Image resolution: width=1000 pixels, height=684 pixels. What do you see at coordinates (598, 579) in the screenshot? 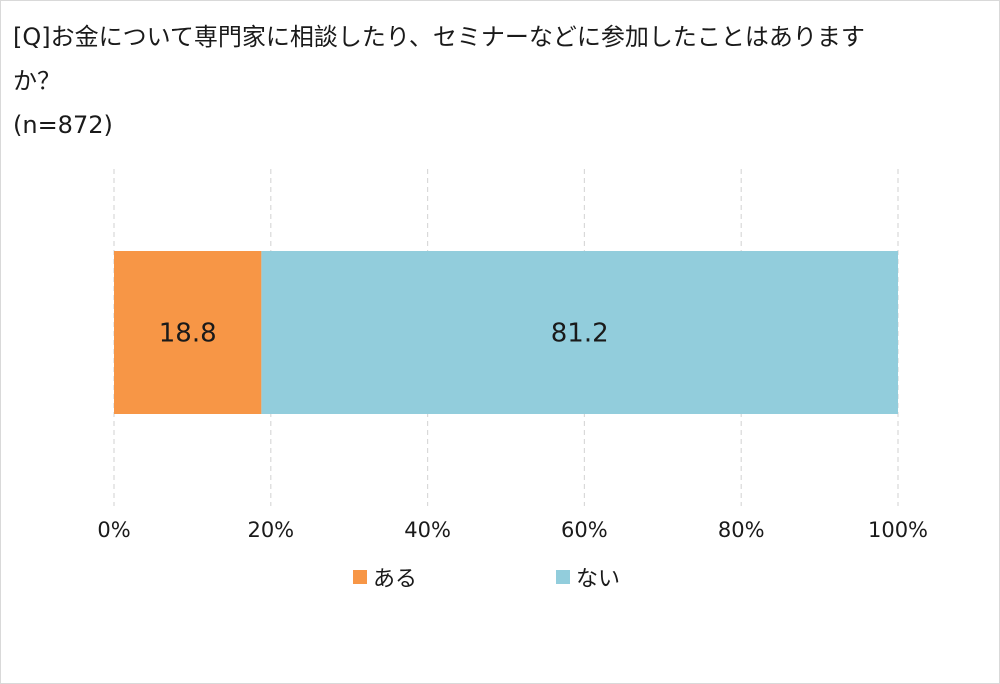
I see `legend-label-nai: ない` at bounding box center [598, 579].